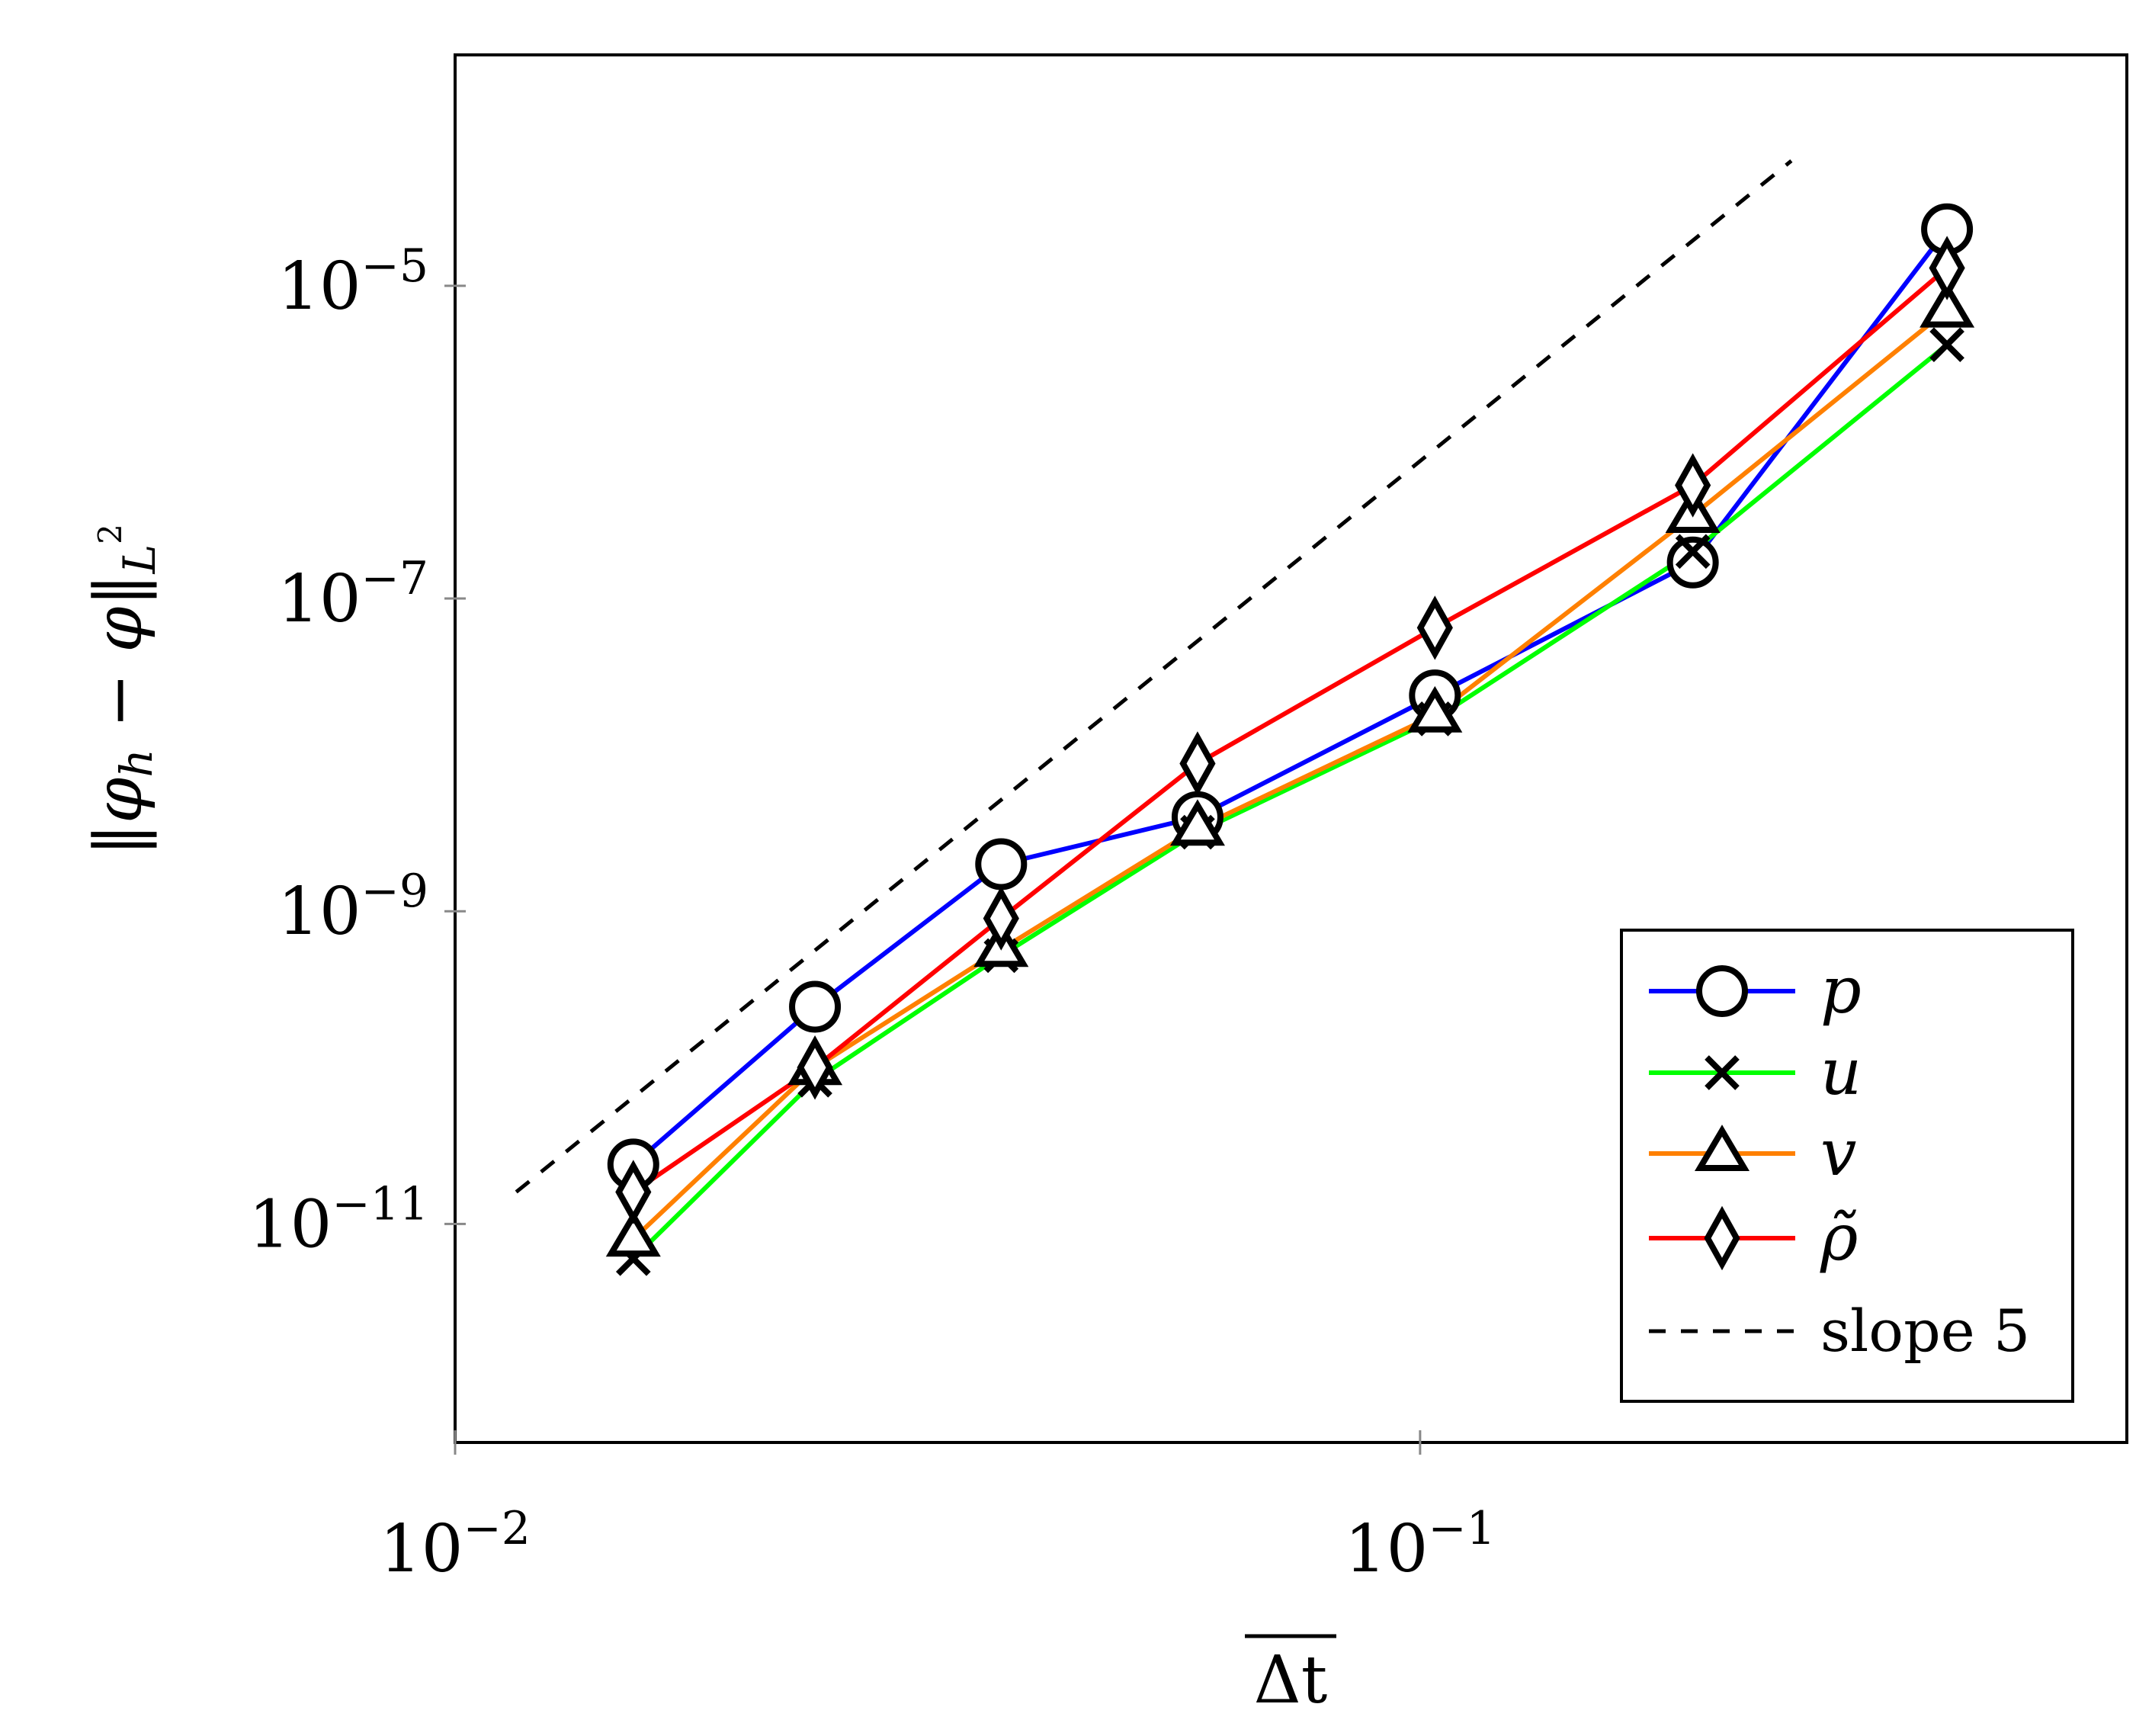 The height and width of the screenshot is (1736, 2152). Describe the element at coordinates (352, 282) in the screenshot. I see `y-tick-label: 10⁻⁵` at that location.